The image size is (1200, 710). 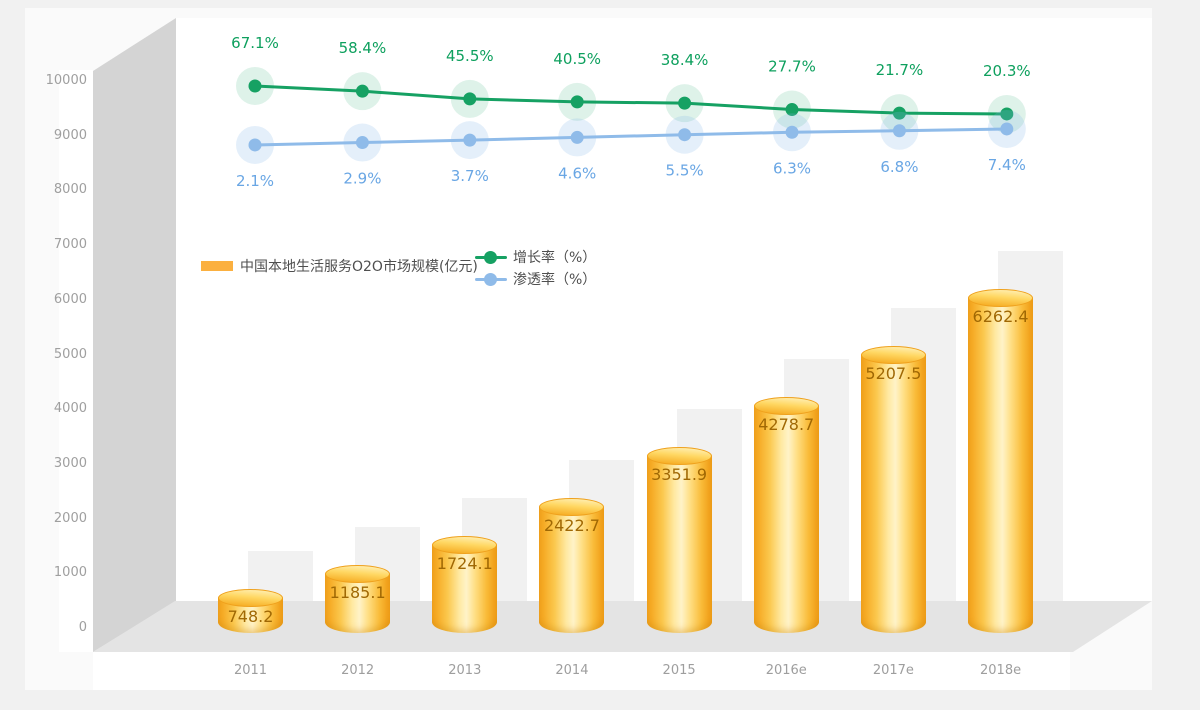 What do you see at coordinates (465, 670) in the screenshot?
I see `x-axis-label-2013: 2013` at bounding box center [465, 670].